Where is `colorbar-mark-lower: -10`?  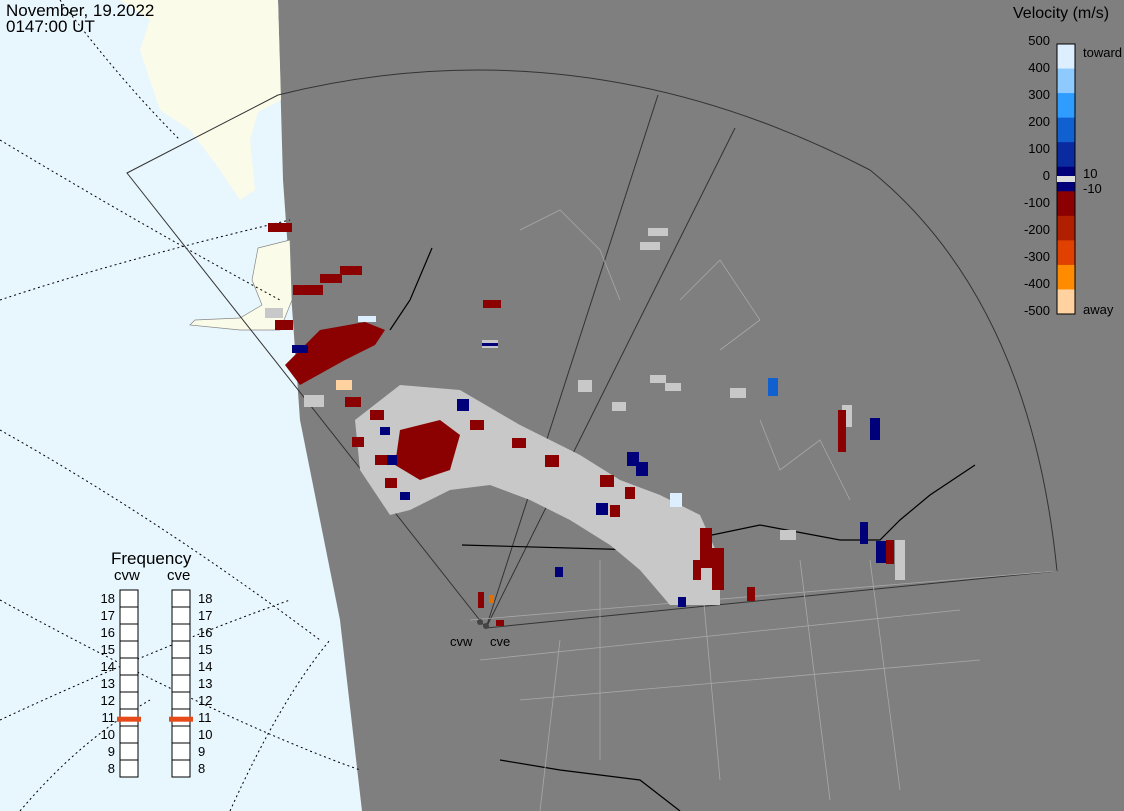
colorbar-mark-lower: -10 is located at coordinates (1092, 188).